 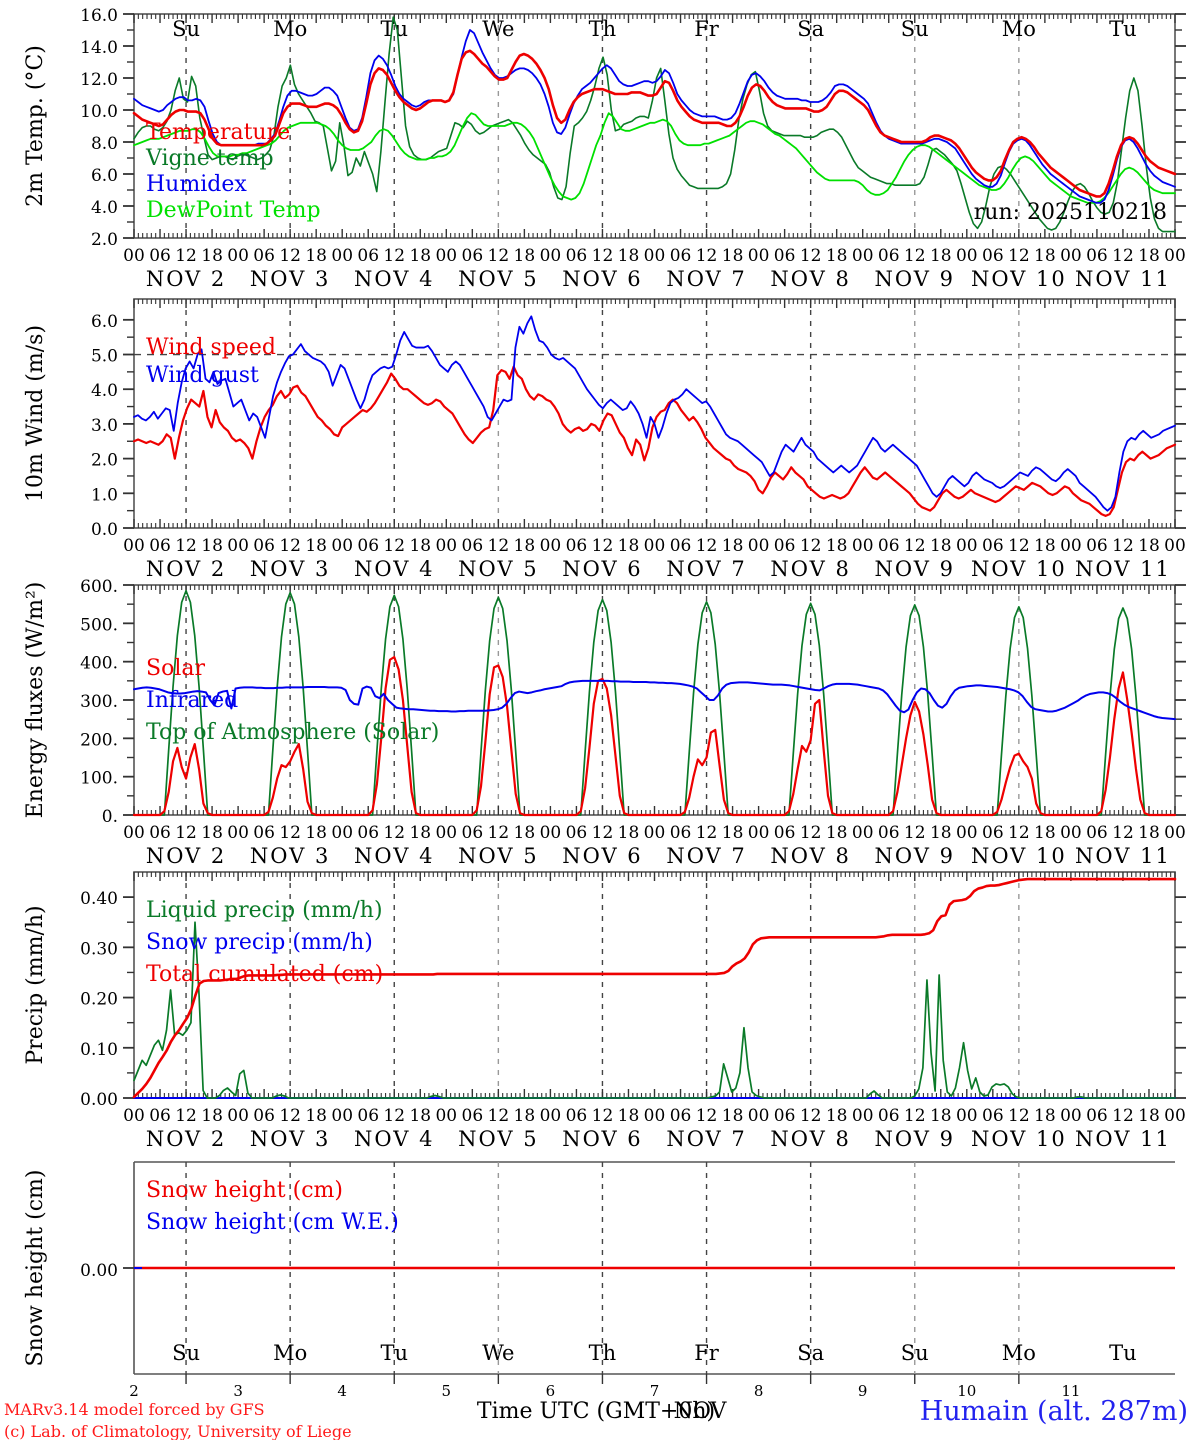 I want to click on y-tick-label: 0.00, so click(x=99, y=1100).